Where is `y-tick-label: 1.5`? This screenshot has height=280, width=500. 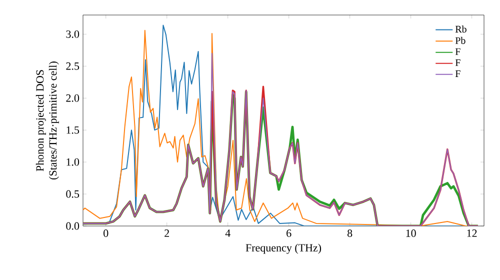 y-tick-label: 1.5 is located at coordinates (73, 130).